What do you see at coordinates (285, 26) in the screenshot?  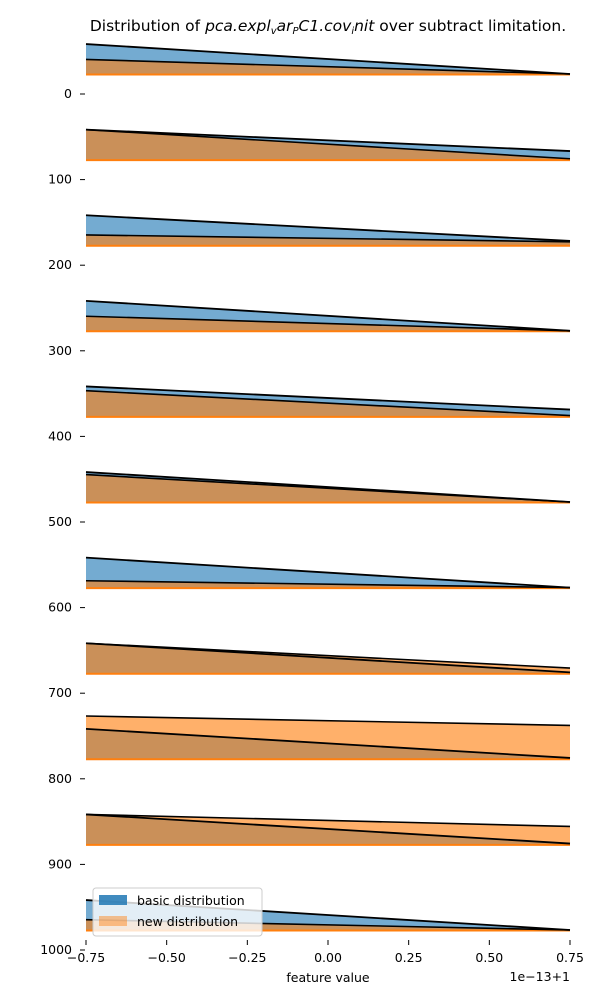 I see `title-math-2: ar` at bounding box center [285, 26].